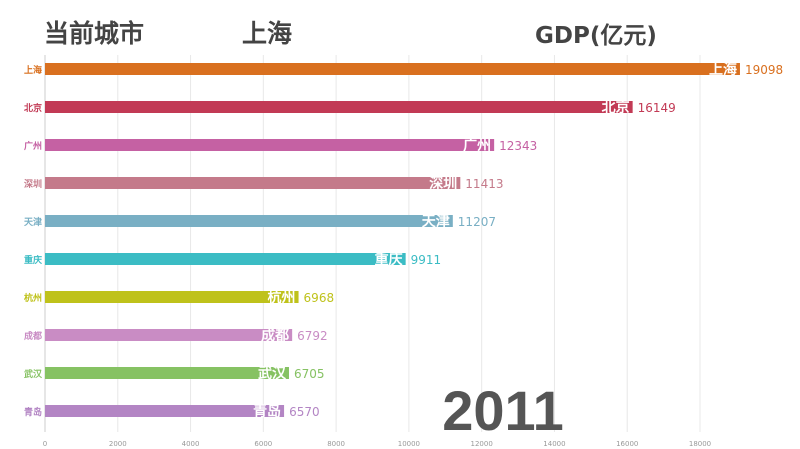 The image size is (800, 449). Describe the element at coordinates (309, 374) in the screenshot. I see `value-label: 6705` at that location.